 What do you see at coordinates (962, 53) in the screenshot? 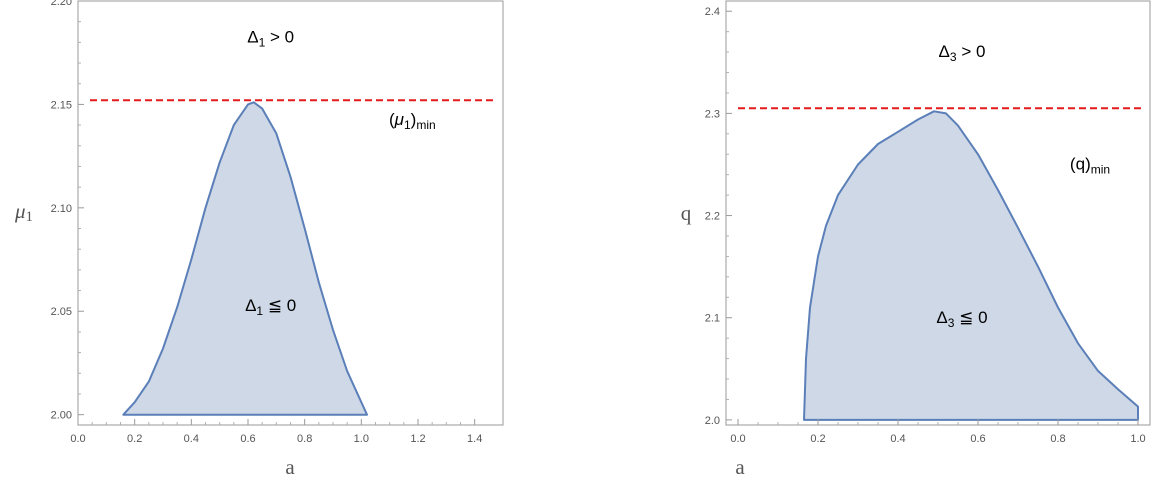
I see `annotation-positive: Δ3 > 0` at bounding box center [962, 53].